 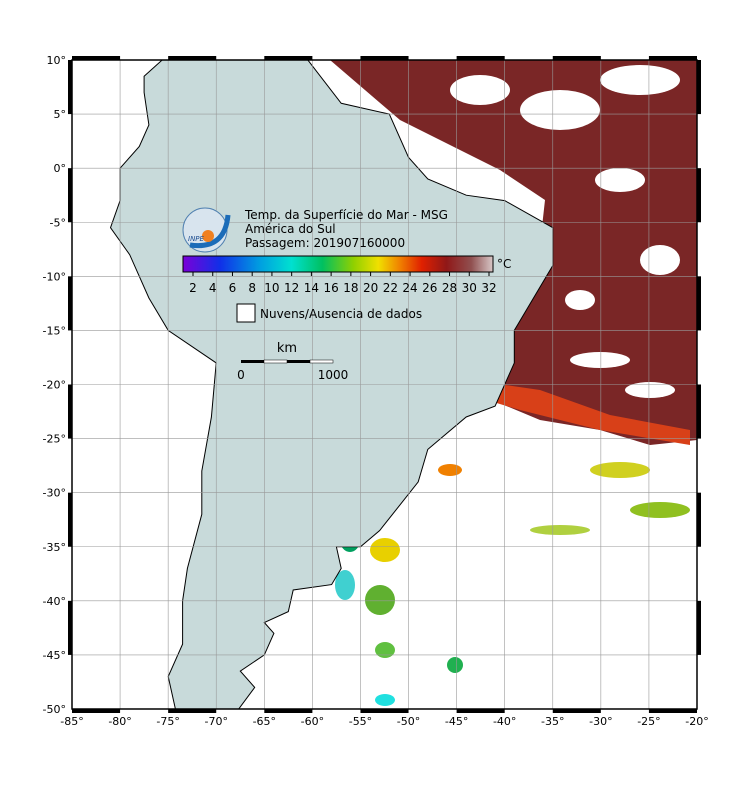 I want to click on scale-start: 0, so click(x=241, y=375).